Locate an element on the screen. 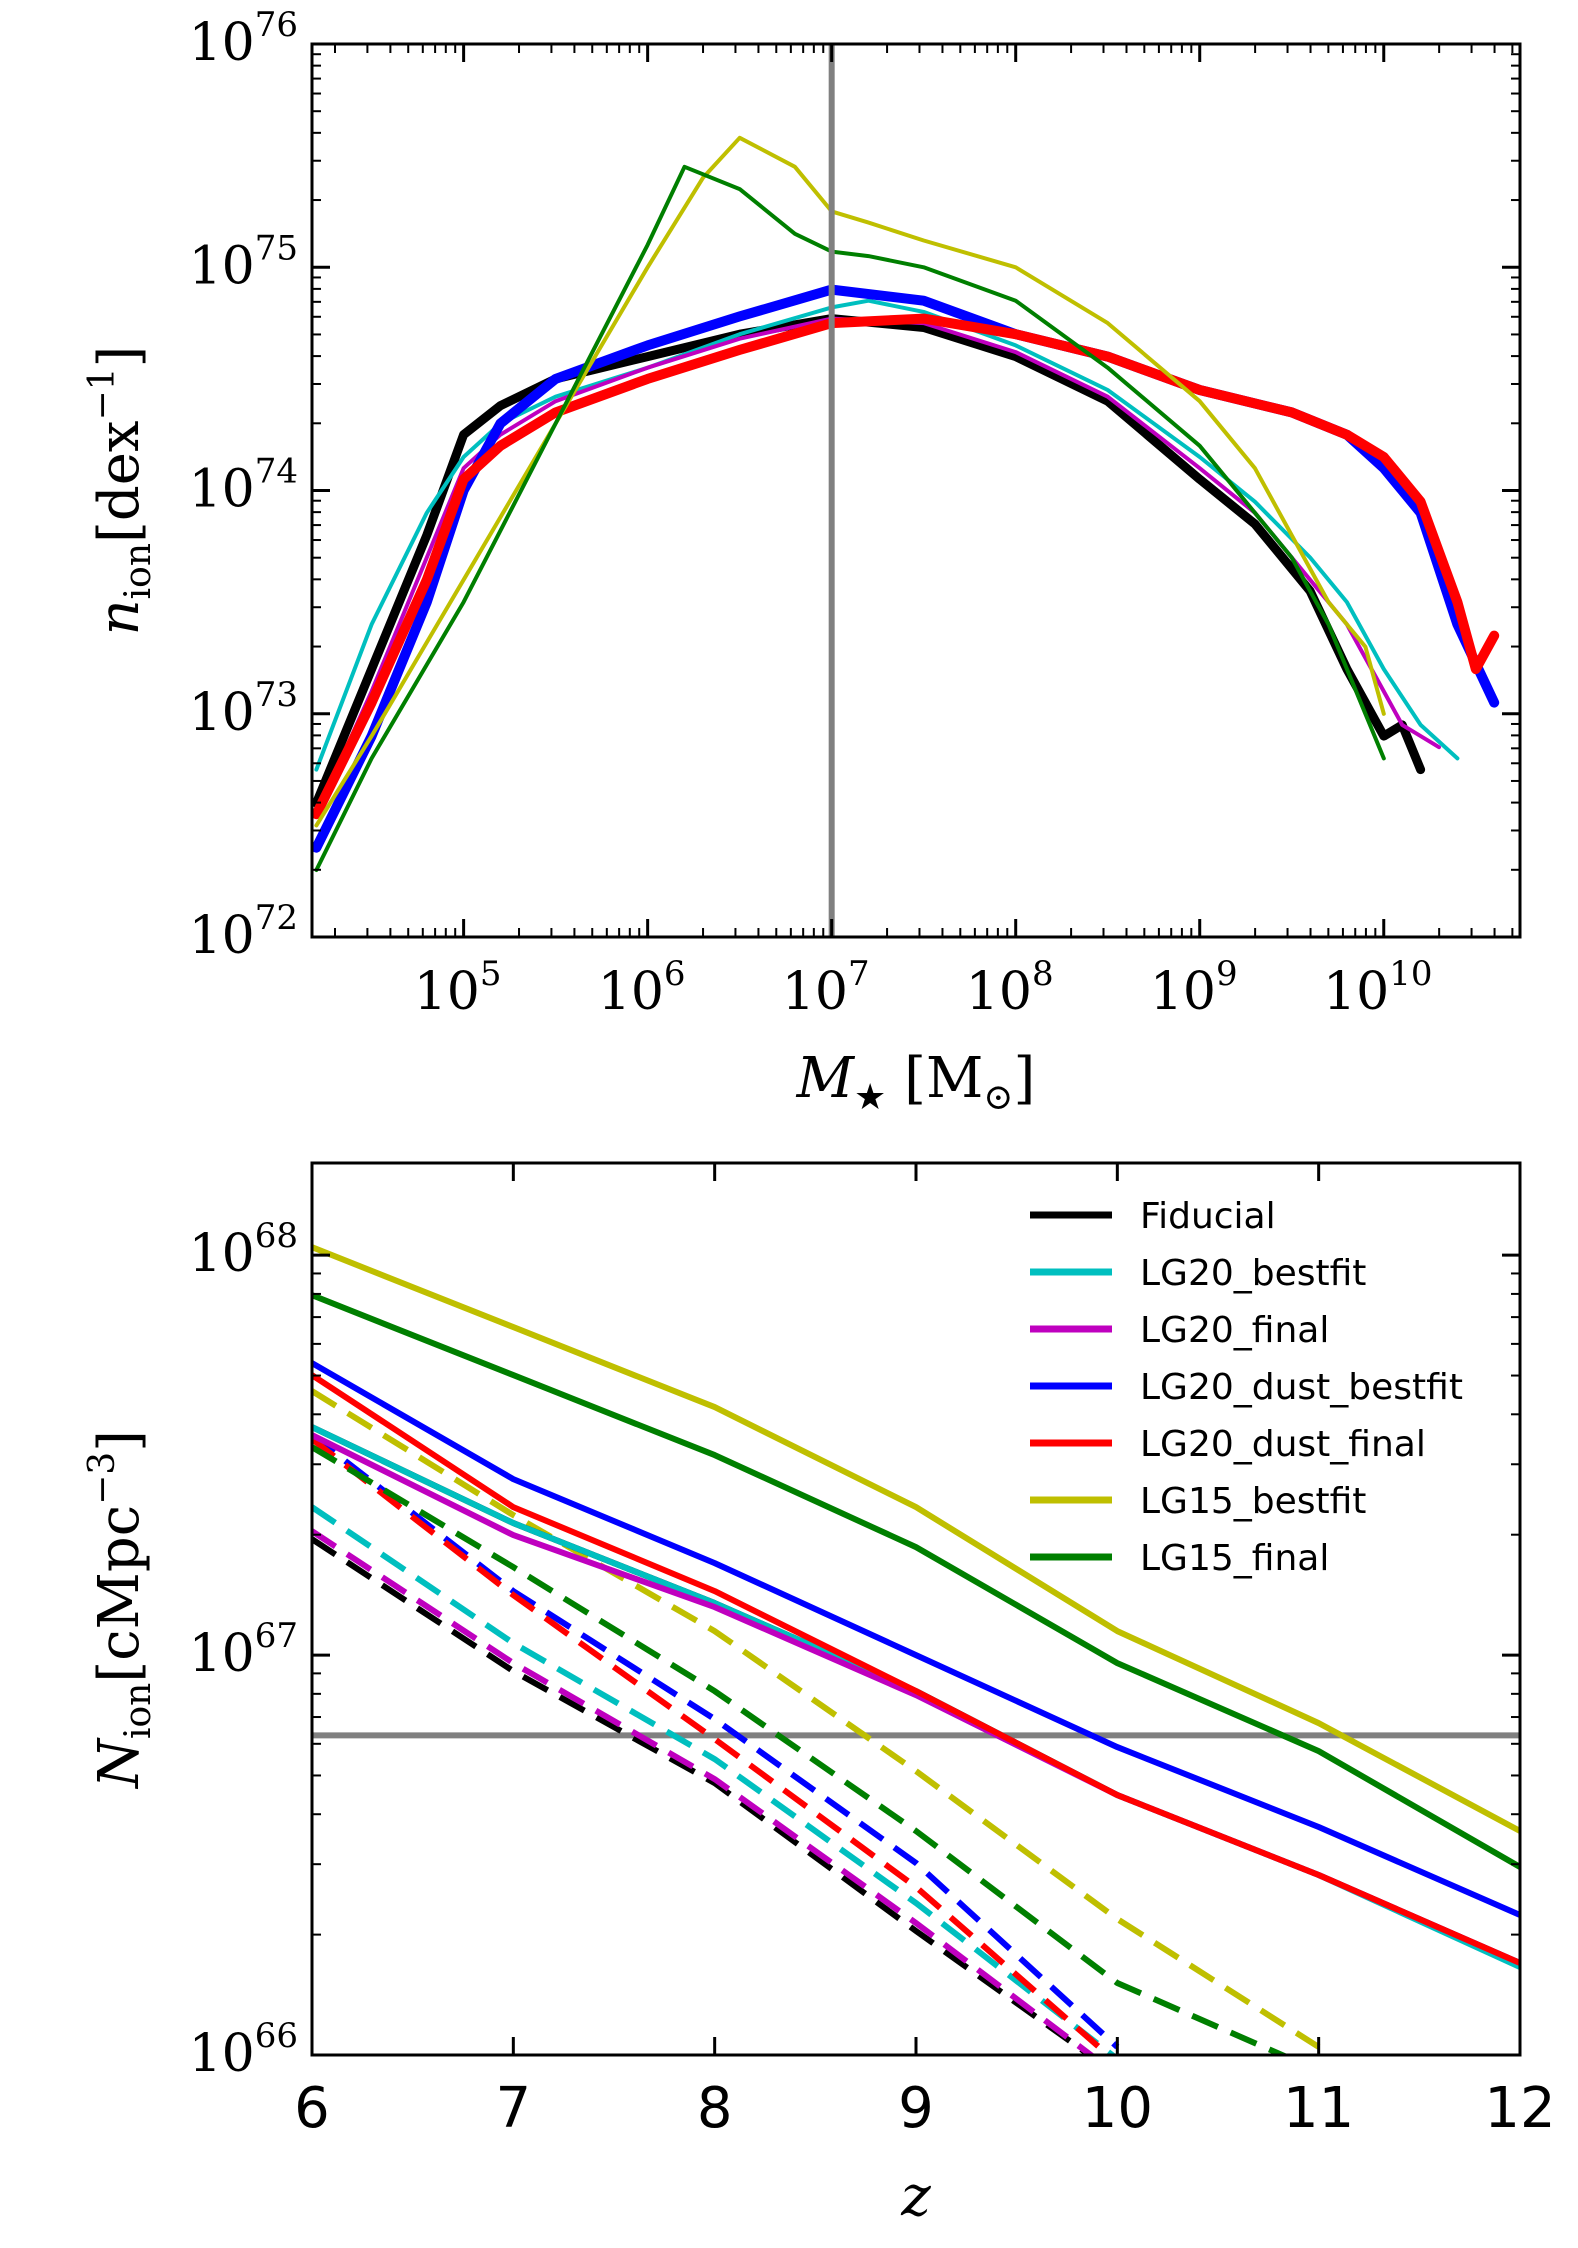 The height and width of the screenshot is (2248, 1578). top-ytick-label: 1075 is located at coordinates (243, 262).